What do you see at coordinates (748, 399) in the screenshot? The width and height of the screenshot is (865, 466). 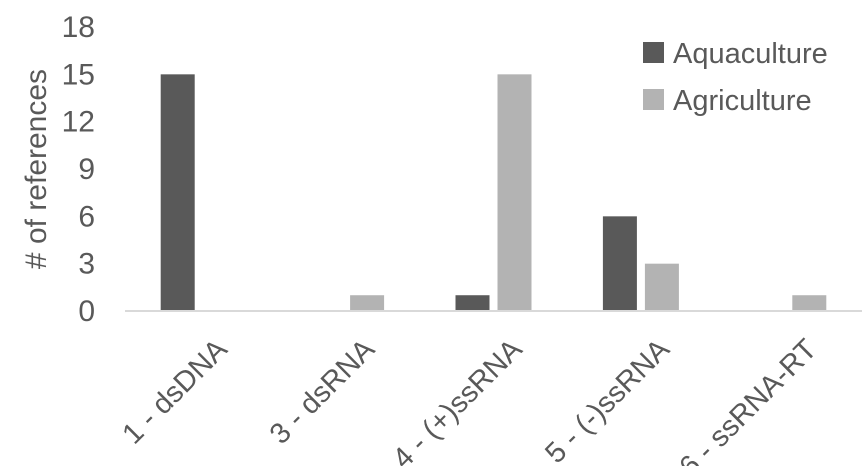 I see `x-category-label: 6 - ssRNA-RT` at bounding box center [748, 399].